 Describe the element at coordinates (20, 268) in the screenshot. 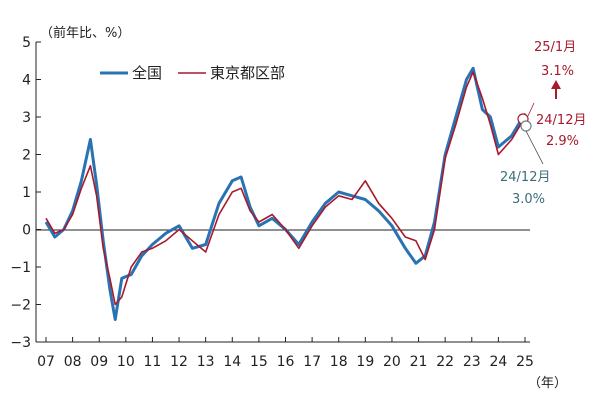

I see `y-tick-label: −1` at that location.